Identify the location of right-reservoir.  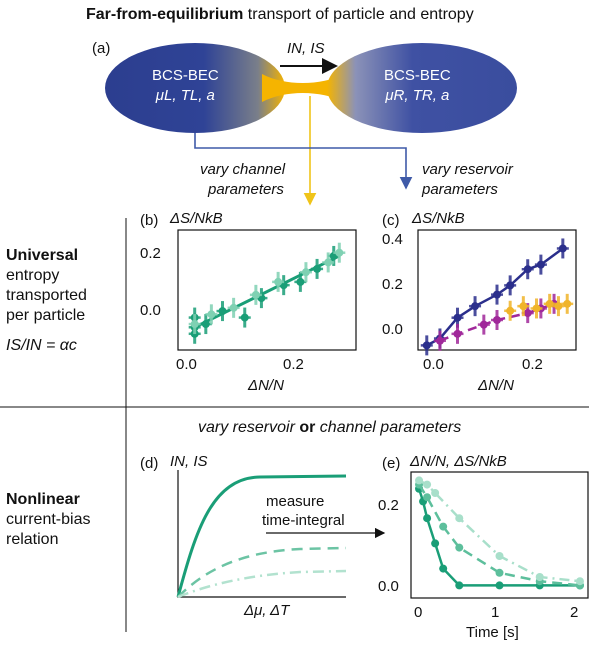
(422, 88).